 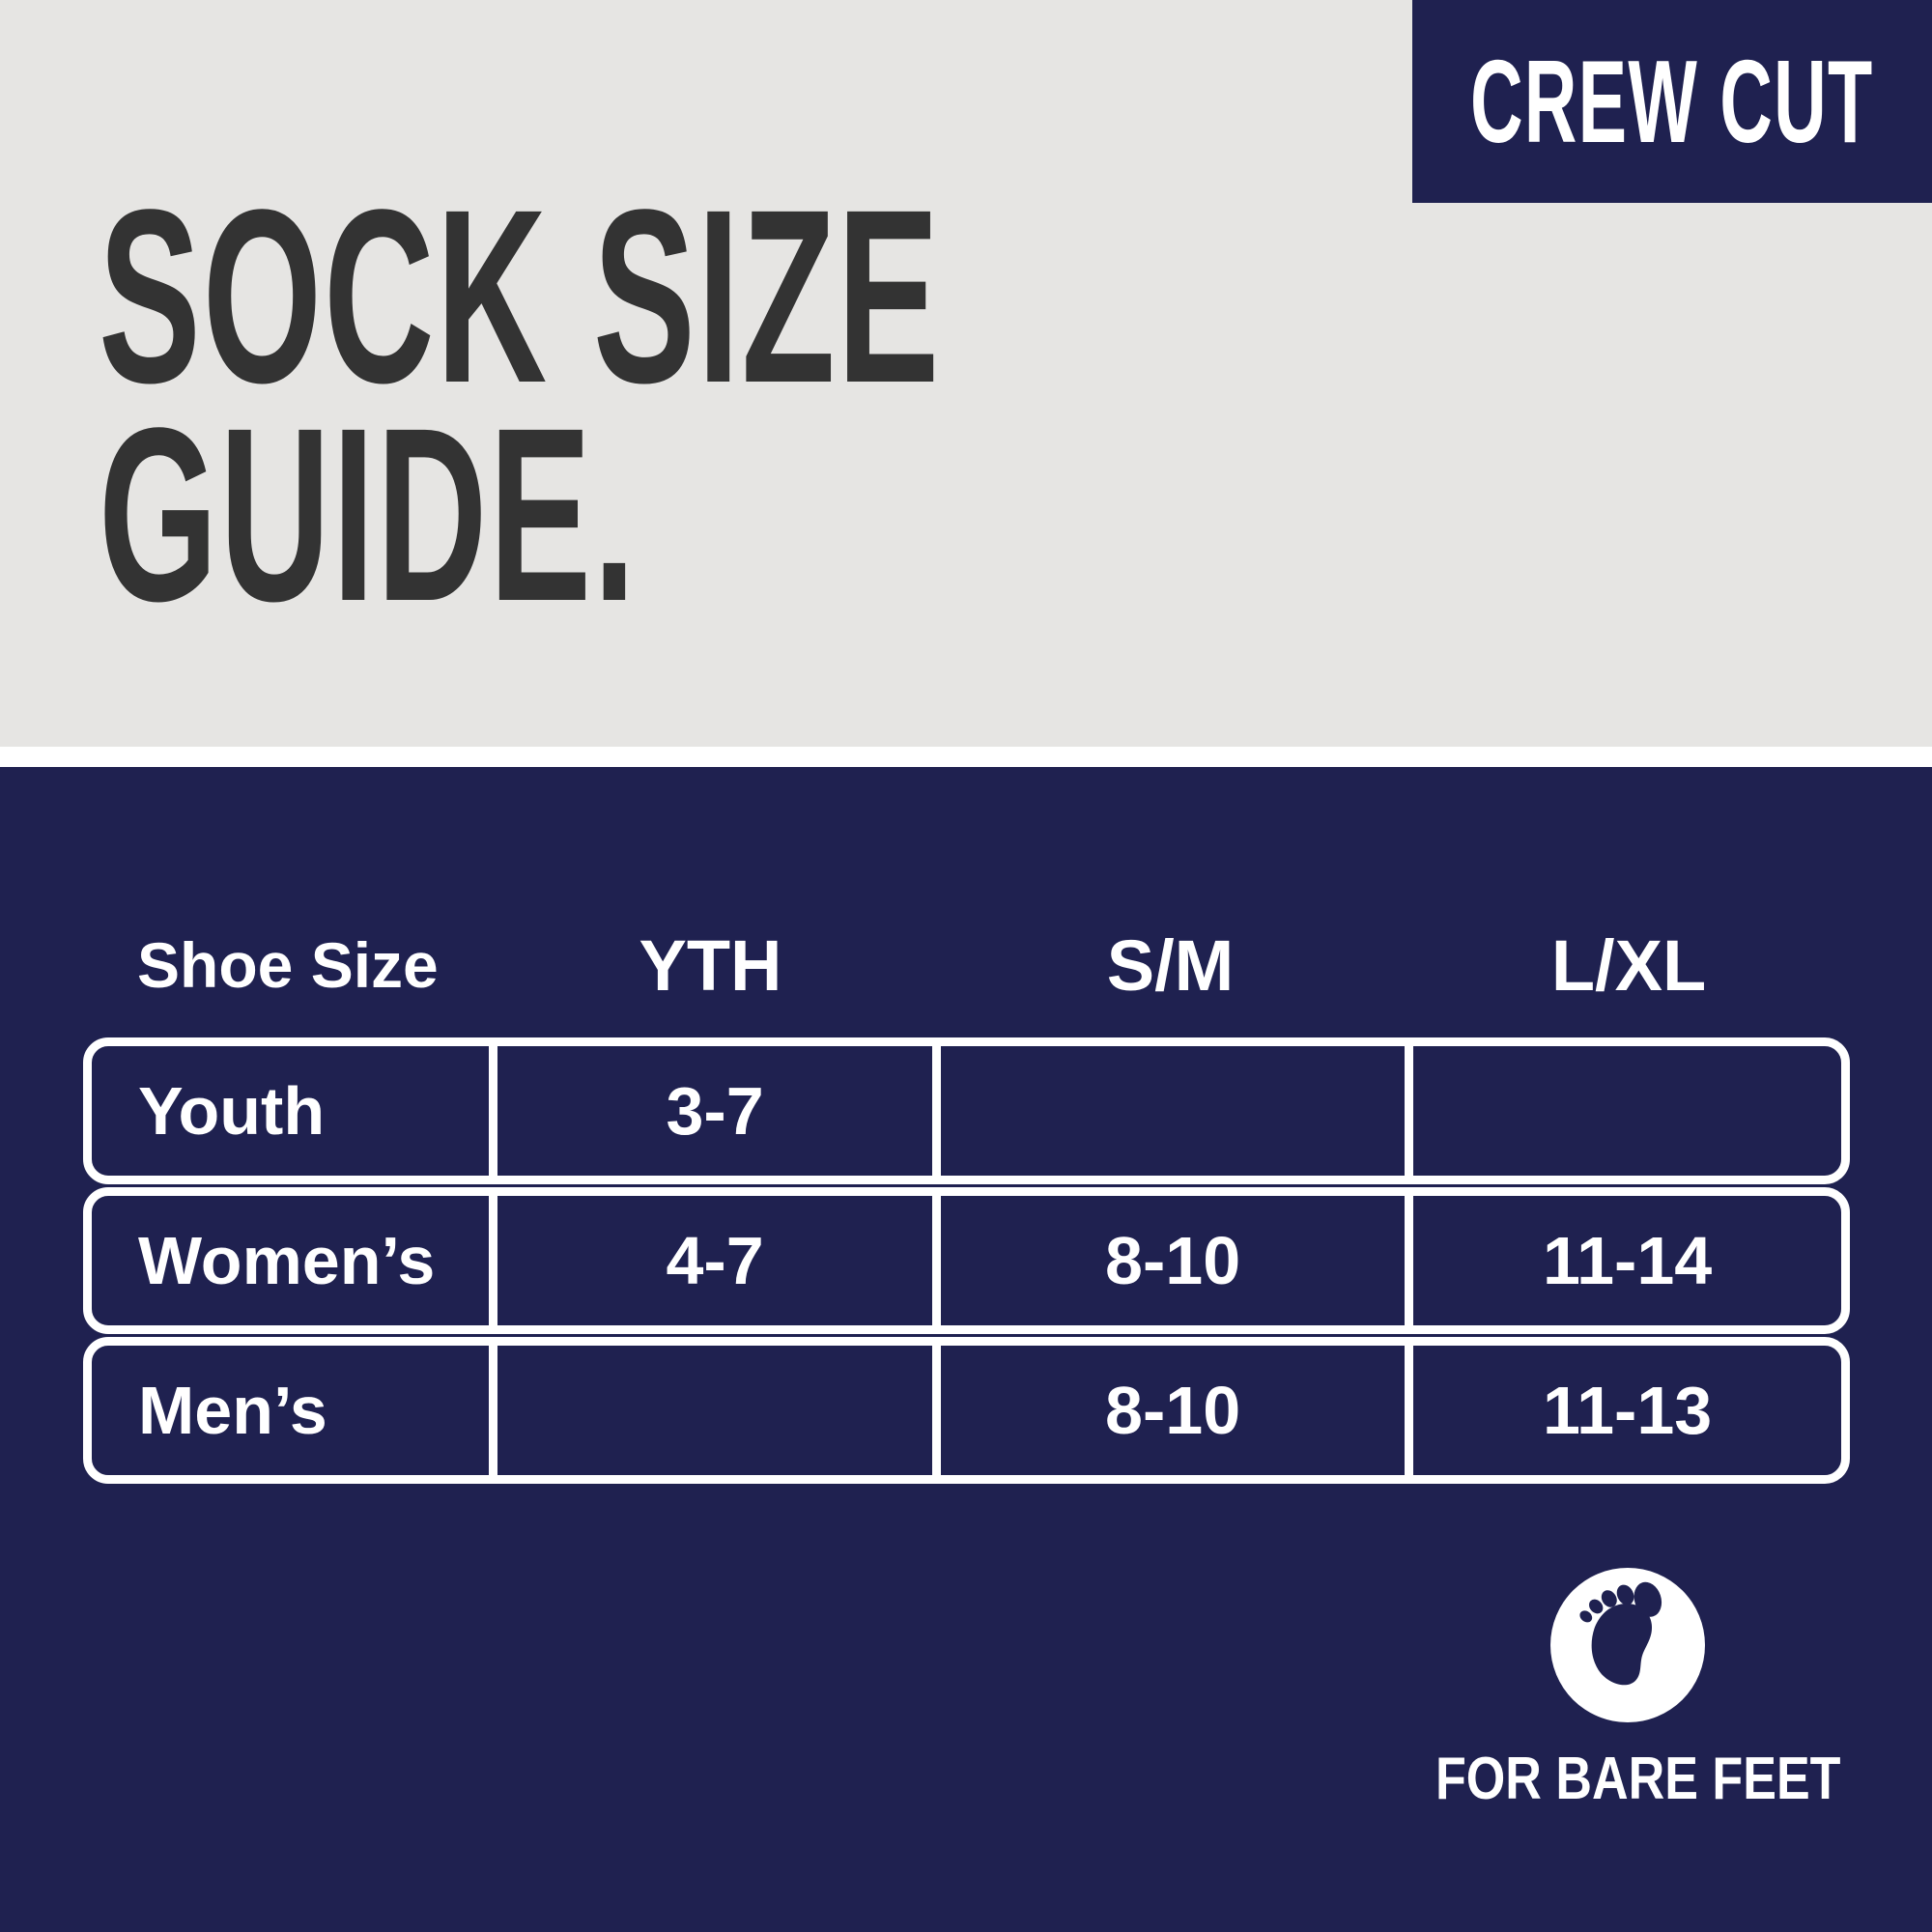 I want to click on brand-name-text: FOR BARE FEET, so click(x=1638, y=1779).